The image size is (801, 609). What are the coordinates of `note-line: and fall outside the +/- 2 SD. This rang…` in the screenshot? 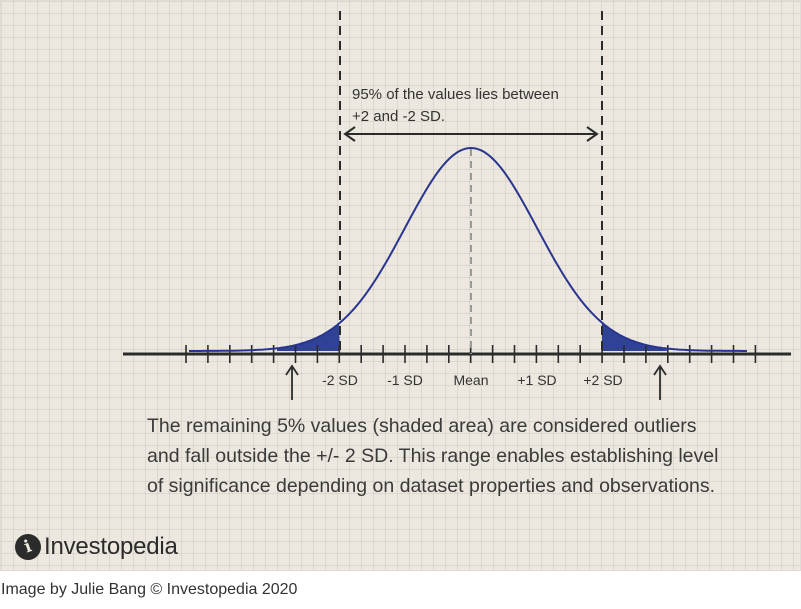 It's located at (433, 456).